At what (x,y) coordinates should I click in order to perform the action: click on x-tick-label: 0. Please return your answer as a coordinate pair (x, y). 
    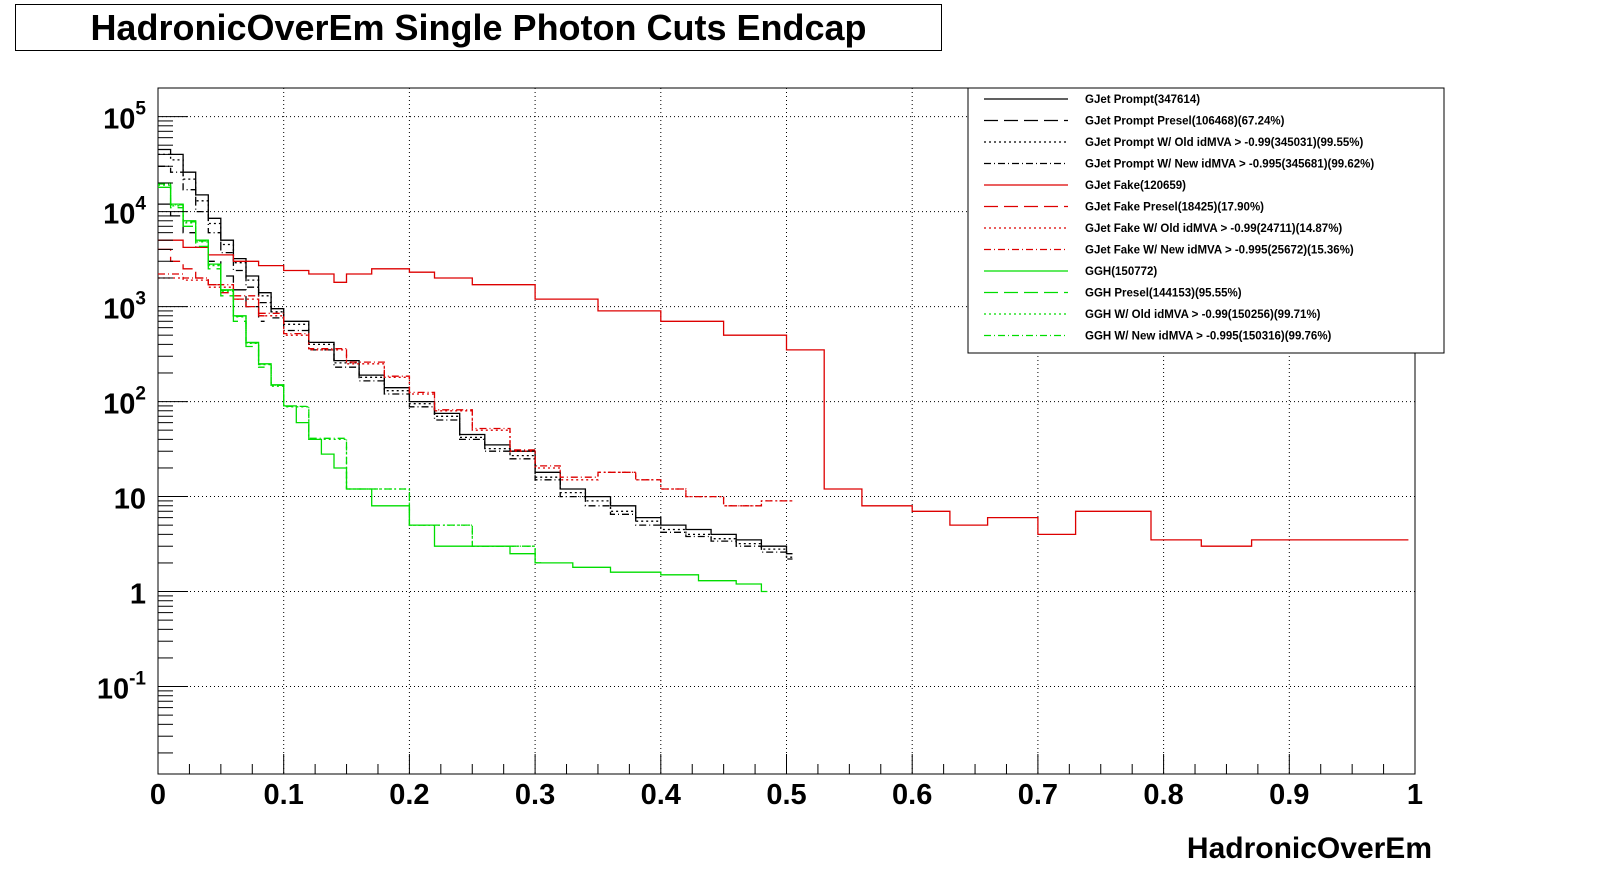
    Looking at the image, I should click on (158, 795).